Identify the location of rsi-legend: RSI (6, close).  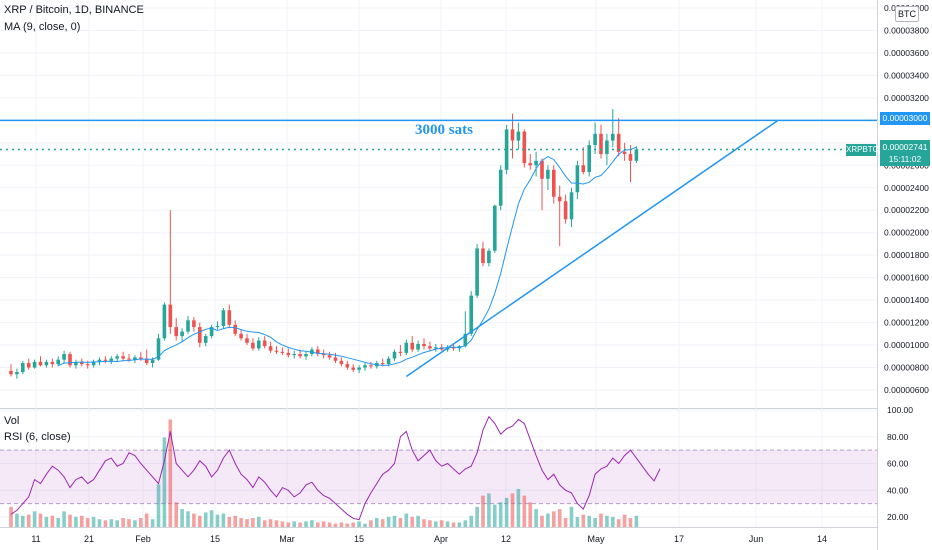
(37, 437).